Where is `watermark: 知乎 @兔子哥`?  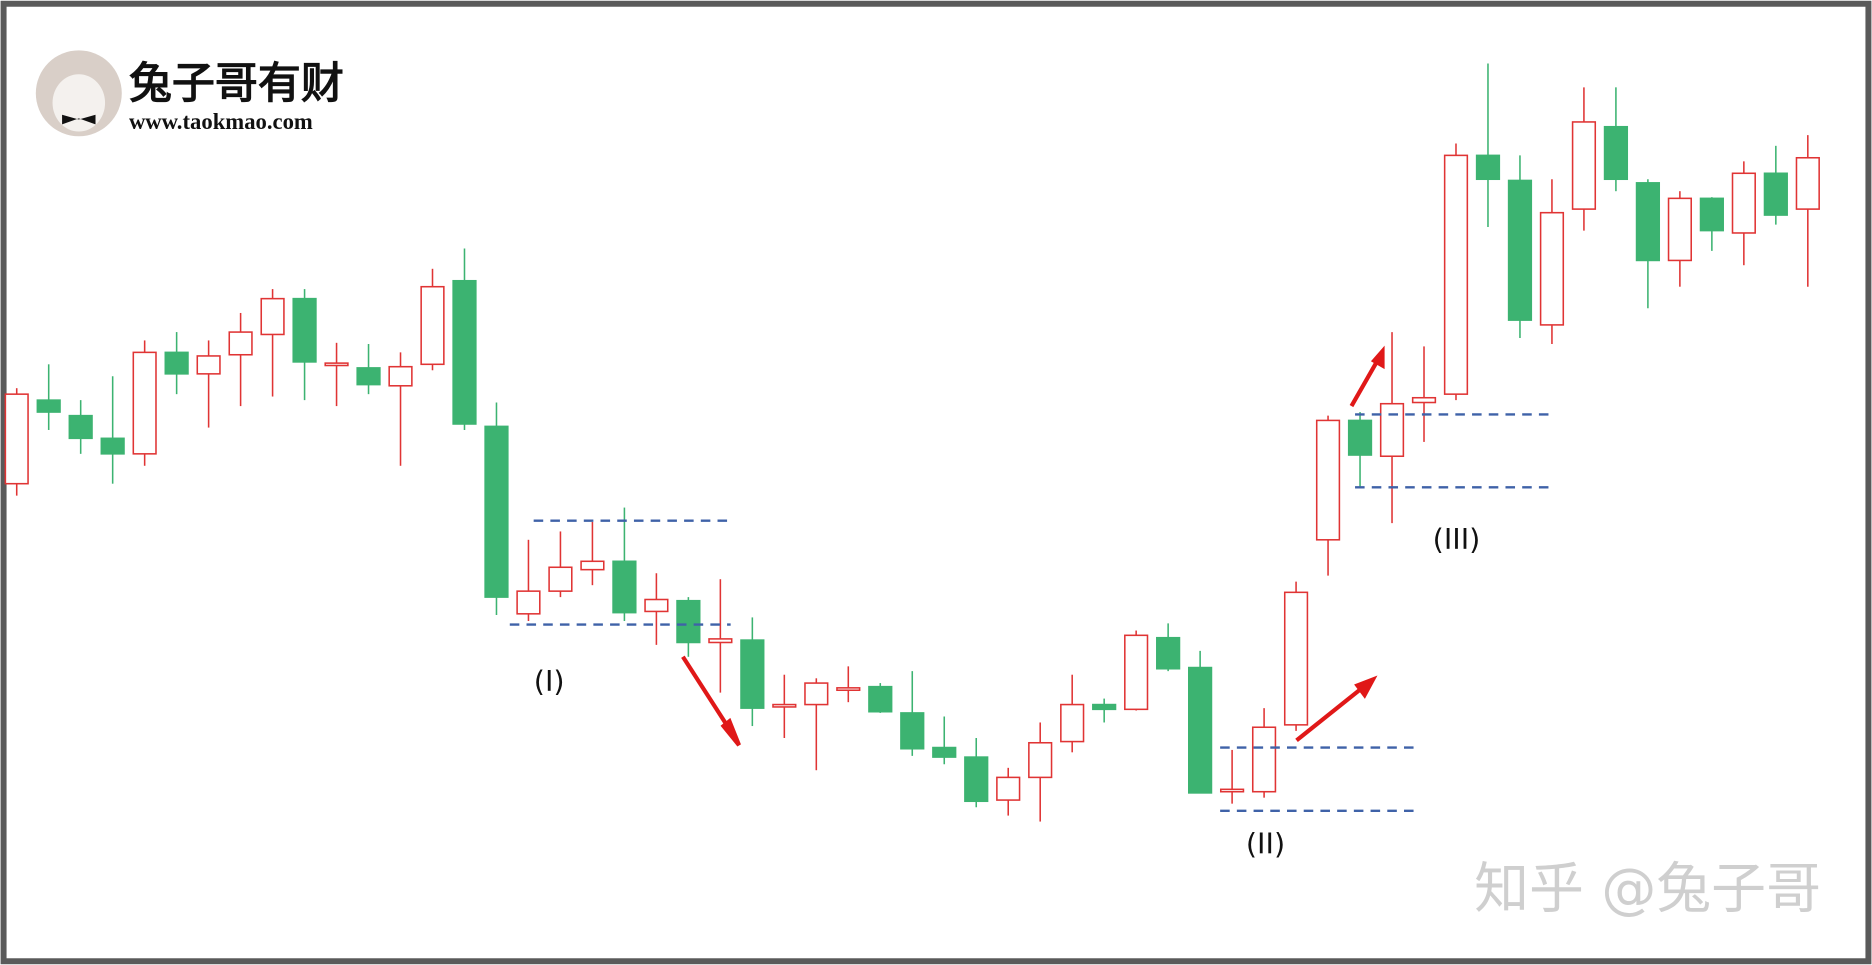
watermark: 知乎 @兔子哥 is located at coordinates (1647, 889).